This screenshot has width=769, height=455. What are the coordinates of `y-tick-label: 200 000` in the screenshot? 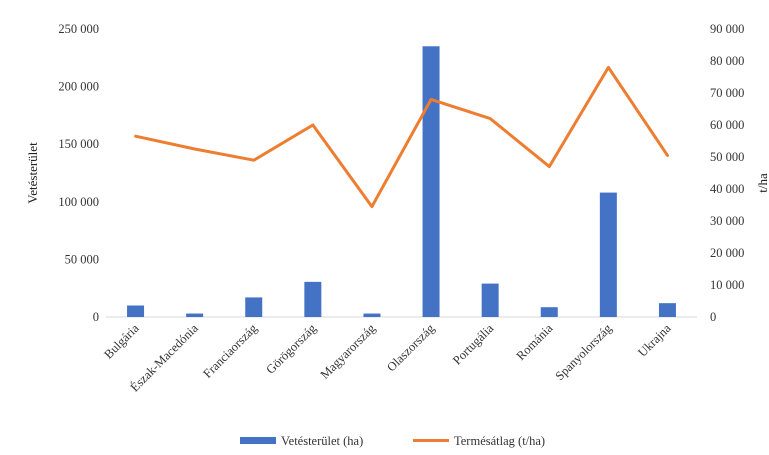 It's located at (78, 87).